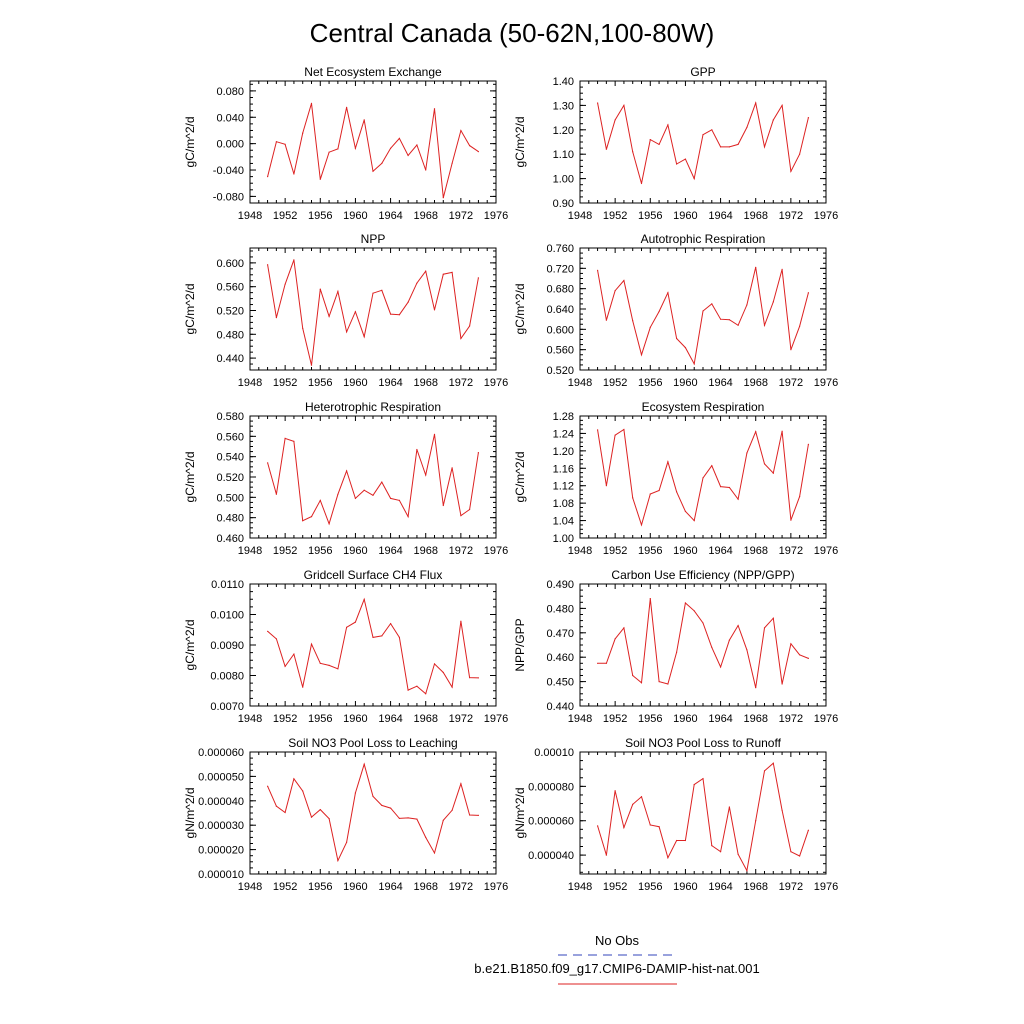  Describe the element at coordinates (560, 290) in the screenshot. I see `y-tick-label: 0.680` at that location.